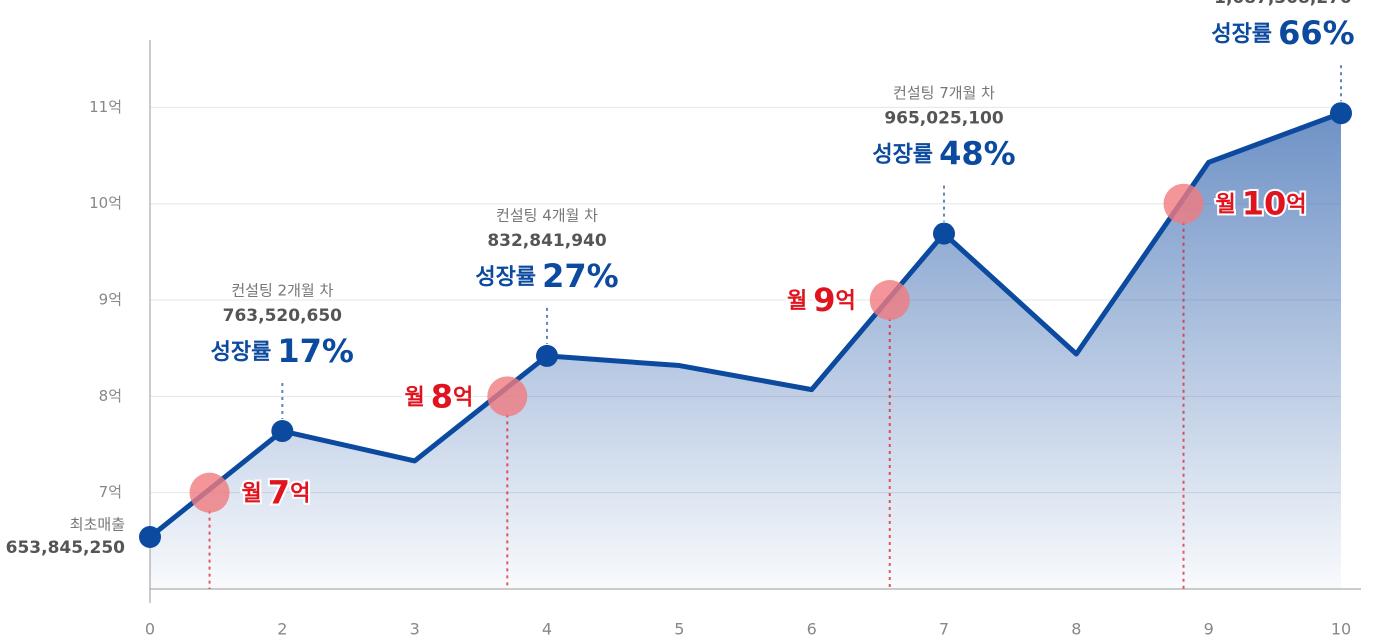 The width and height of the screenshot is (1378, 641). What do you see at coordinates (282, 291) in the screenshot?
I see `callout-title: 컨설팅 2개월 차` at bounding box center [282, 291].